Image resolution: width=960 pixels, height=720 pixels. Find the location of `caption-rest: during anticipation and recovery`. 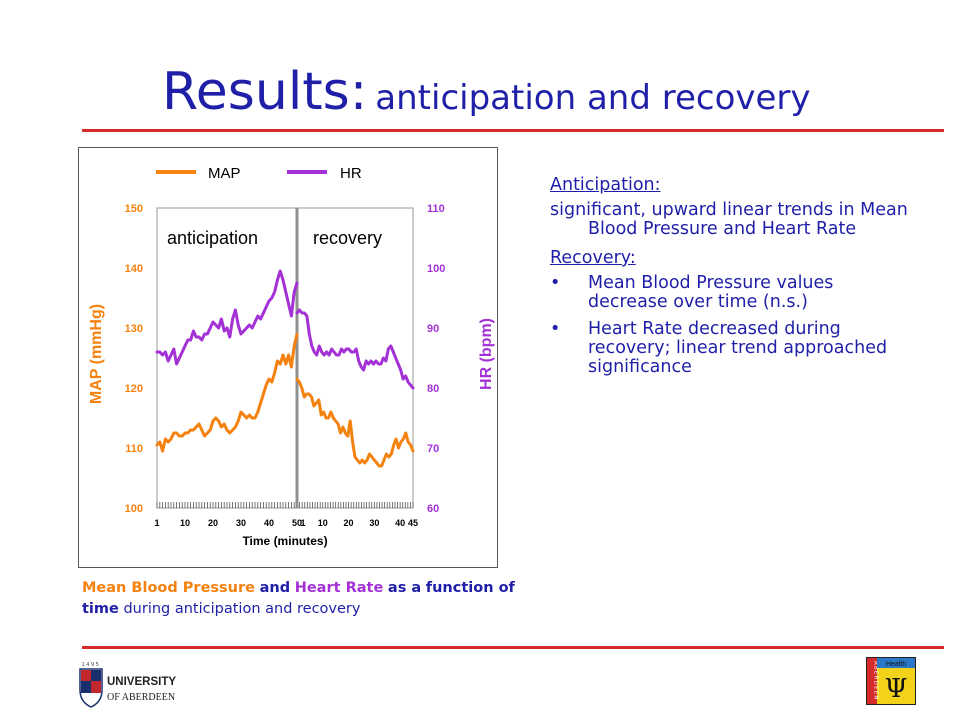

caption-rest: during anticipation and recovery is located at coordinates (242, 609).